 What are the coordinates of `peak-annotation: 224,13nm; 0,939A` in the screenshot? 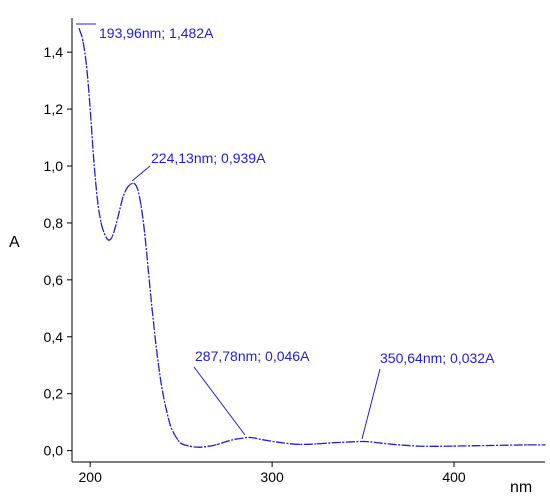 It's located at (198, 166).